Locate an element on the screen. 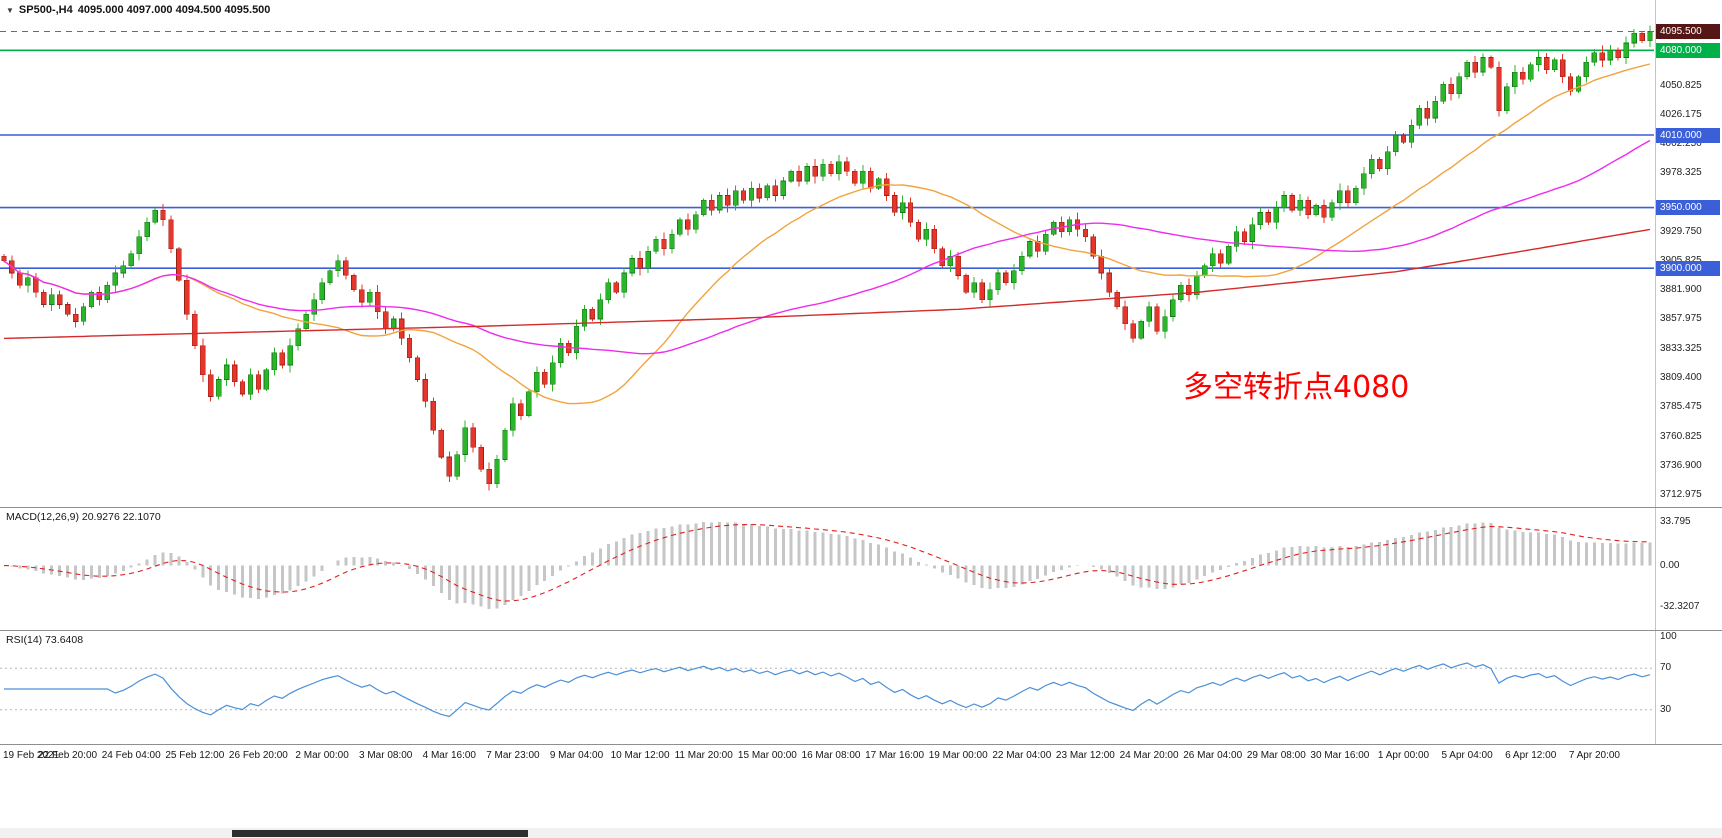 This screenshot has width=1722, height=838. annotation-text: 多空转折点4080 is located at coordinates (1296, 387).